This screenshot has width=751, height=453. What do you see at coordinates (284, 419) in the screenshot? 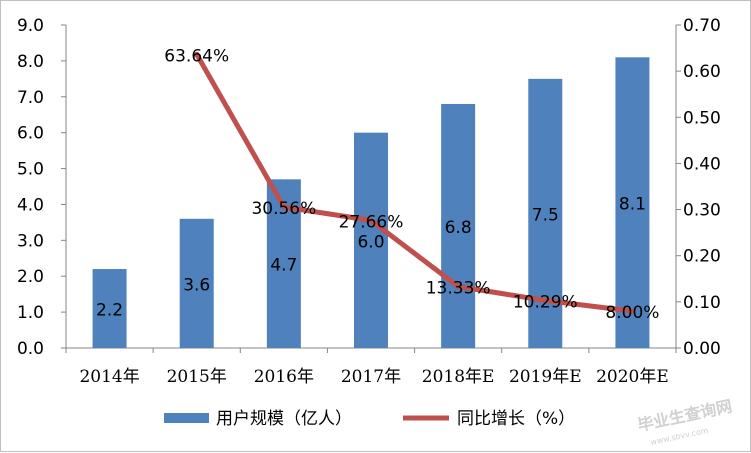
I see `legend-bar-label: 用户规模（亿人）` at bounding box center [284, 419].